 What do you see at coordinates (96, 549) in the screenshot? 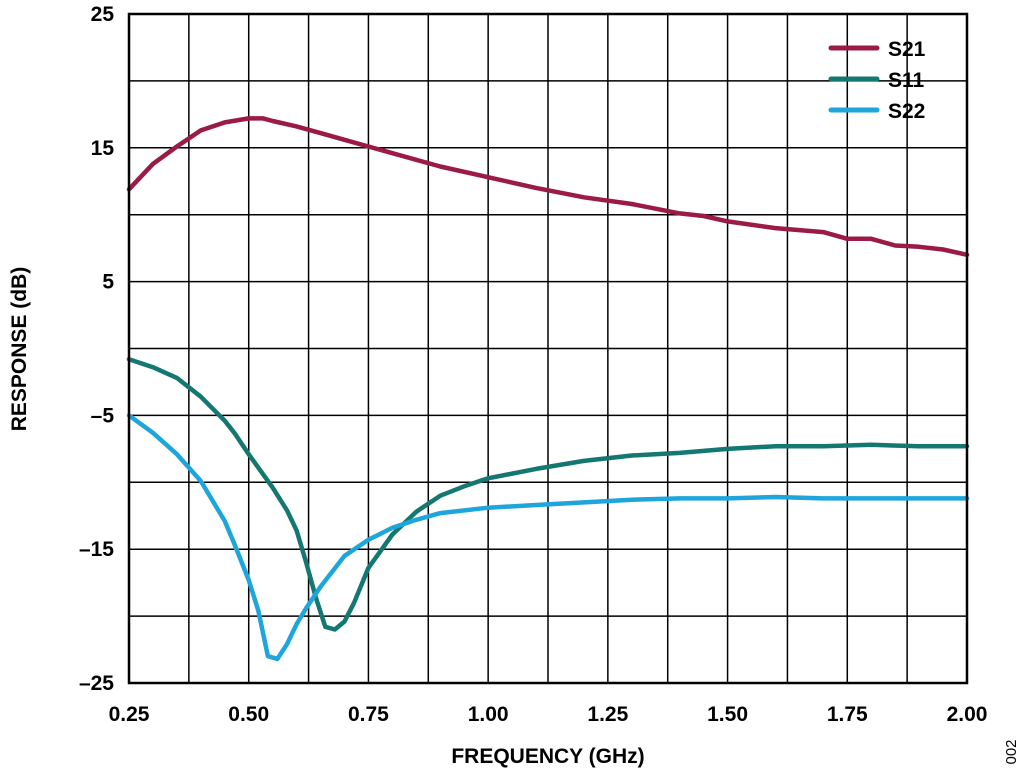
I see `y-tick-label: –15` at bounding box center [96, 549].